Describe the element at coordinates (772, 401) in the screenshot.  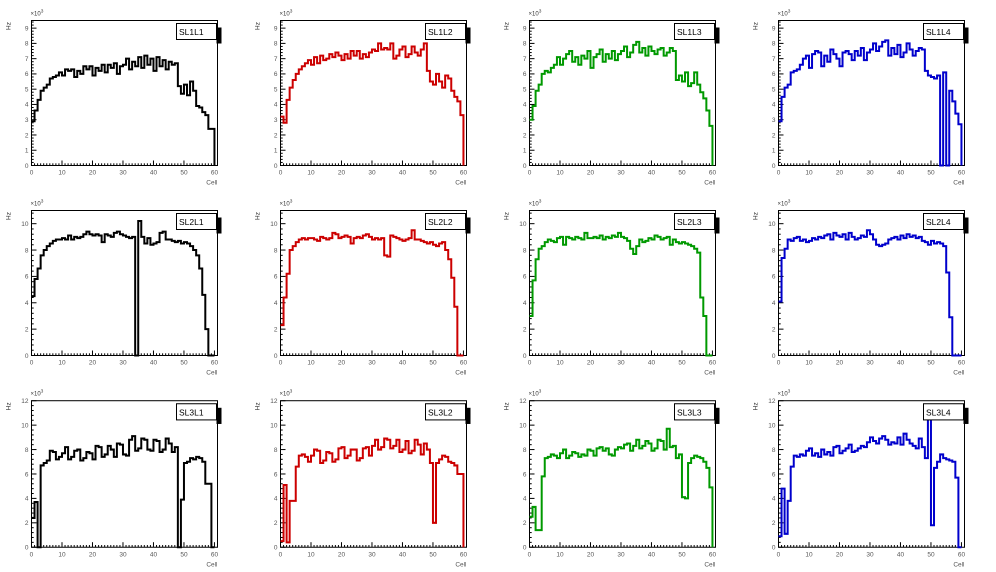
I see `y-tick-label: 12` at that location.